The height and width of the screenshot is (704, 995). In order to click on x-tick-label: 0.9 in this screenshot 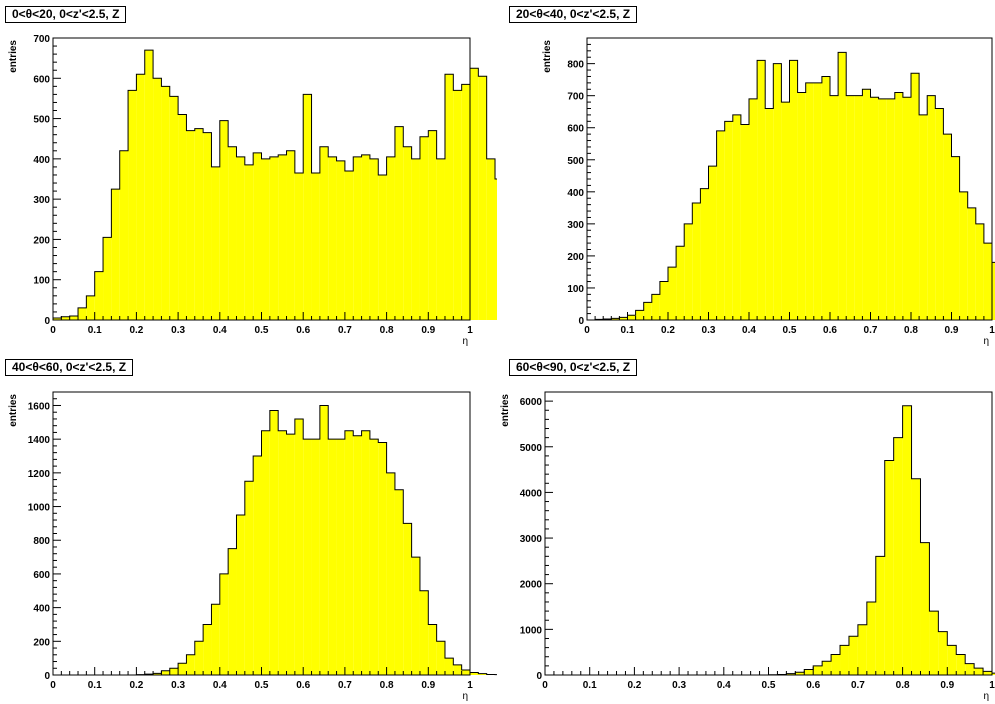, I will do `click(428, 330)`.